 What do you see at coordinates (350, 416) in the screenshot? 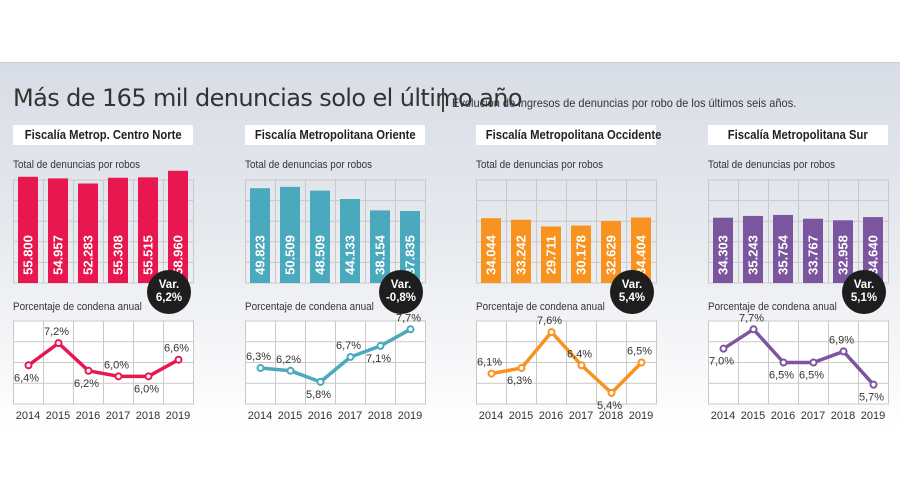
I see `x-tick-label: 2017` at bounding box center [350, 416].